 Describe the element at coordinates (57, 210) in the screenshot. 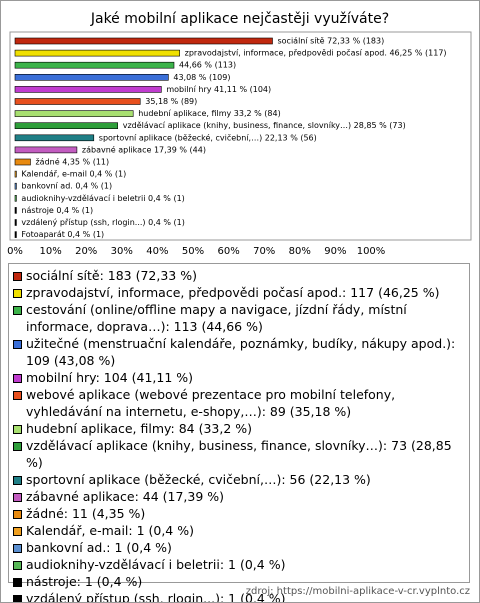

I see `bar-label: nástroje 0,4 % (1)` at that location.